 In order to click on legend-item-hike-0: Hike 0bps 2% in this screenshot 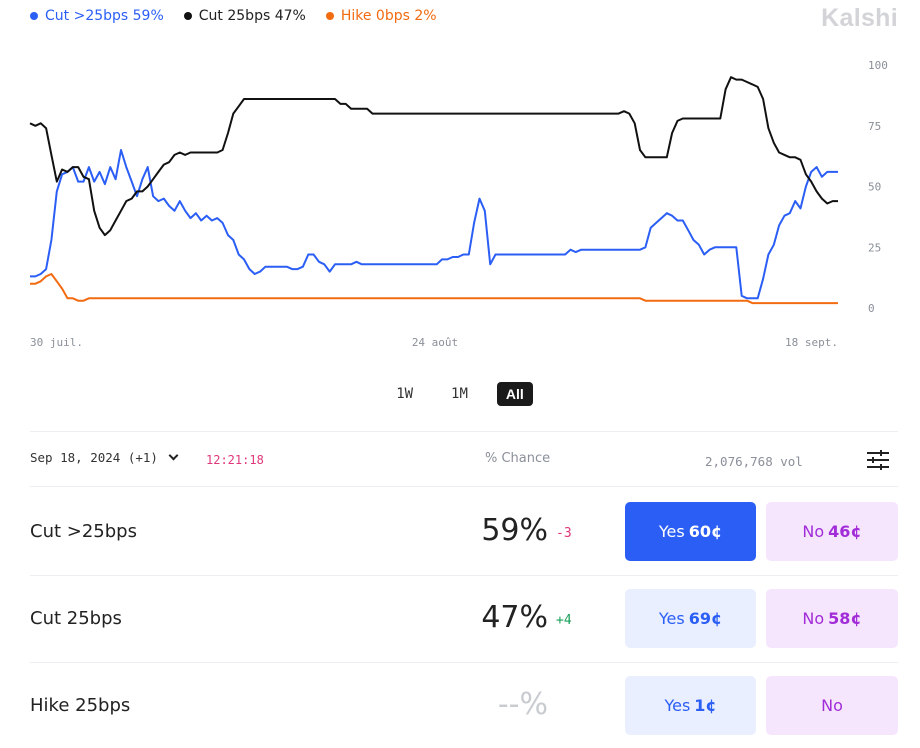, I will do `click(381, 16)`.